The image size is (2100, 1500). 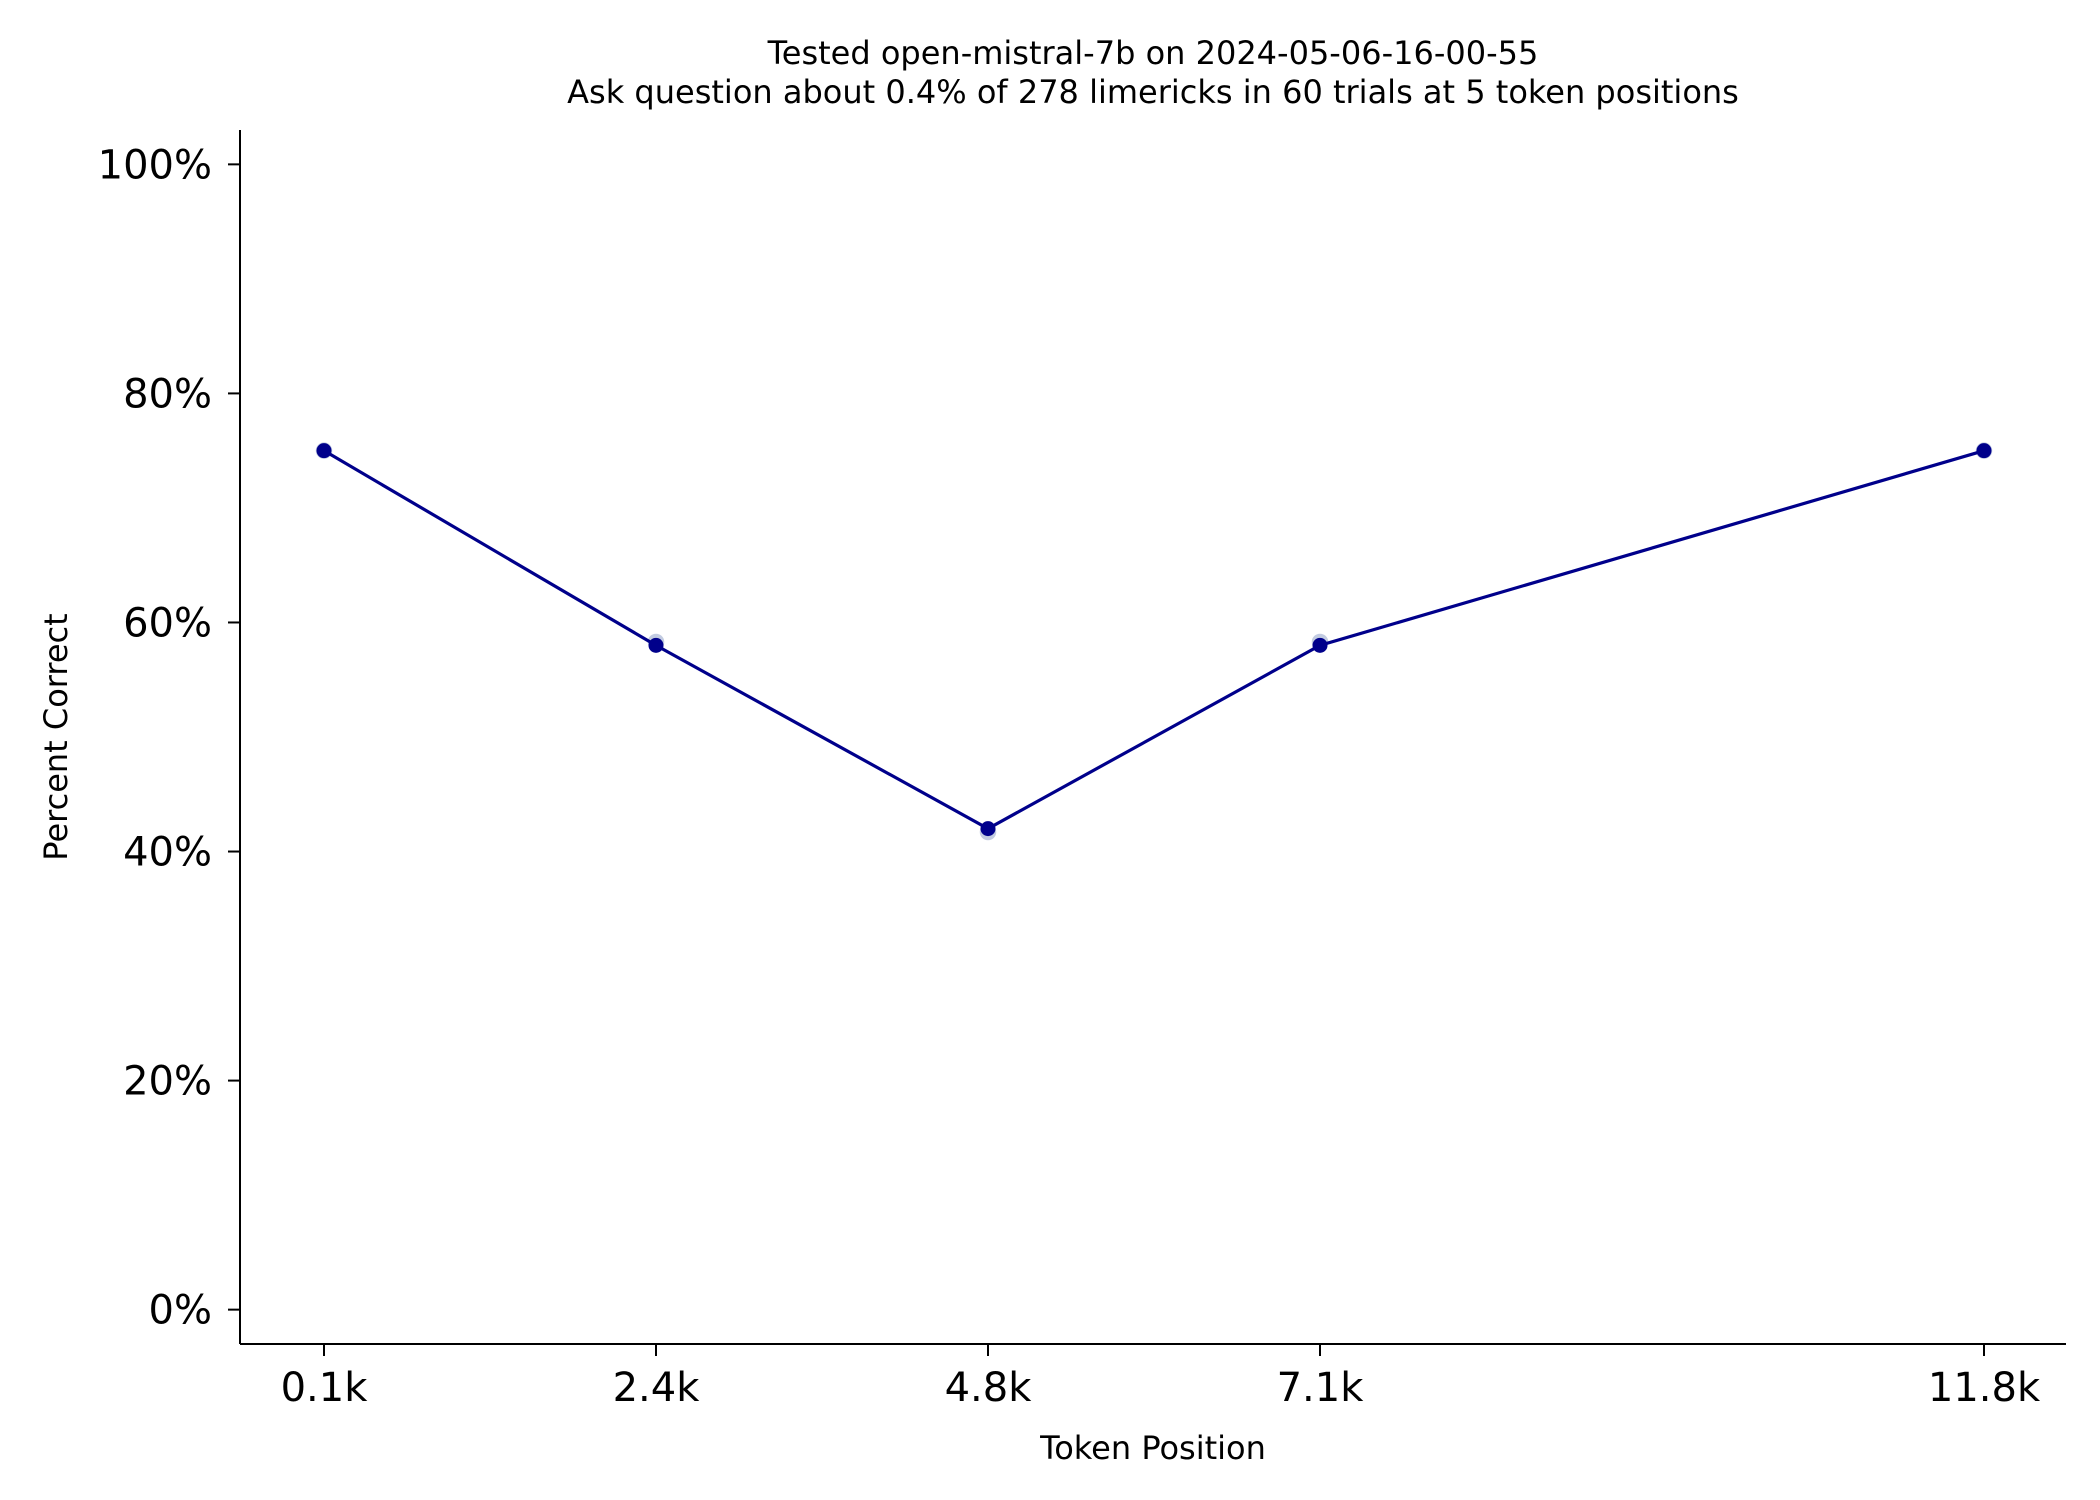 I want to click on x-tick-label: 0.1k, so click(x=325, y=1388).